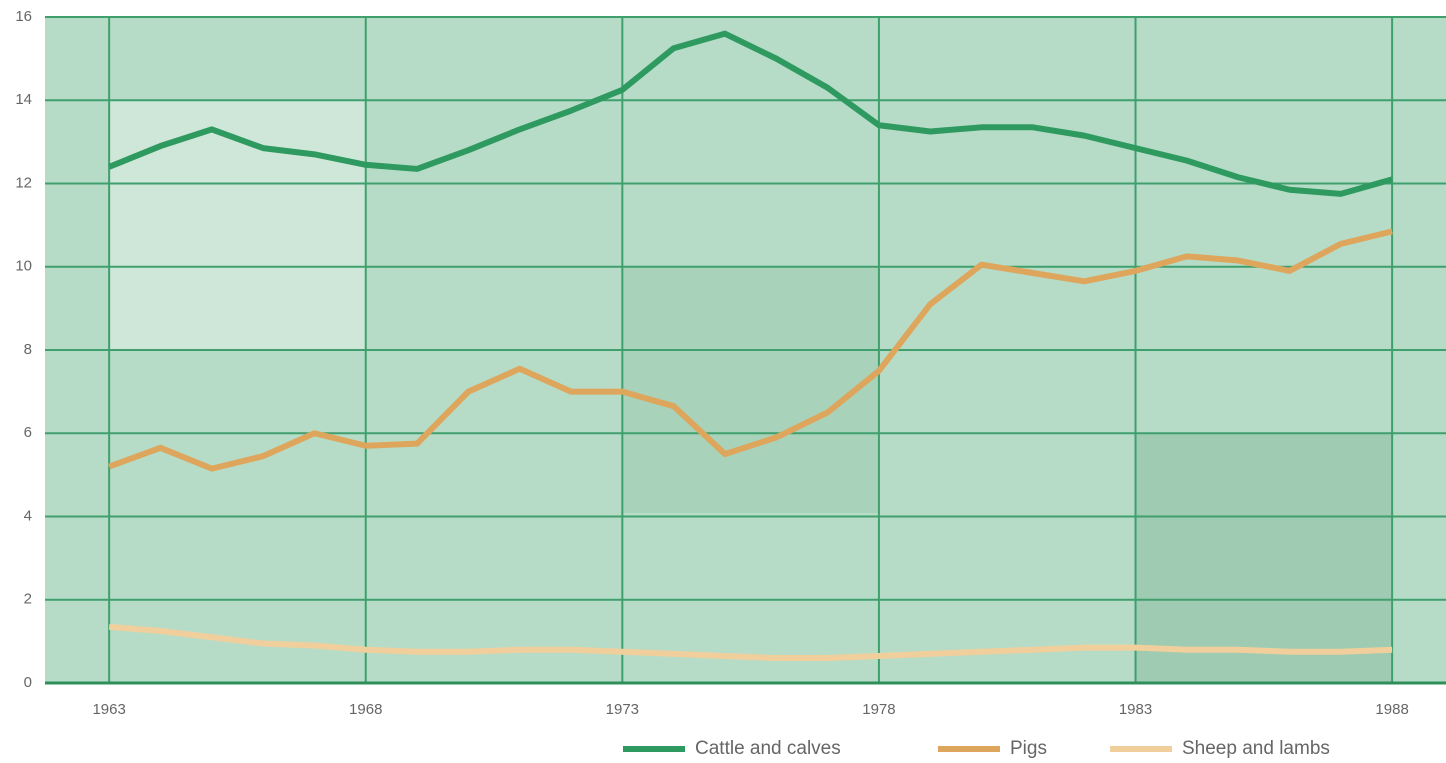  What do you see at coordinates (1391, 709) in the screenshot?
I see `x-tick-label: 1988` at bounding box center [1391, 709].